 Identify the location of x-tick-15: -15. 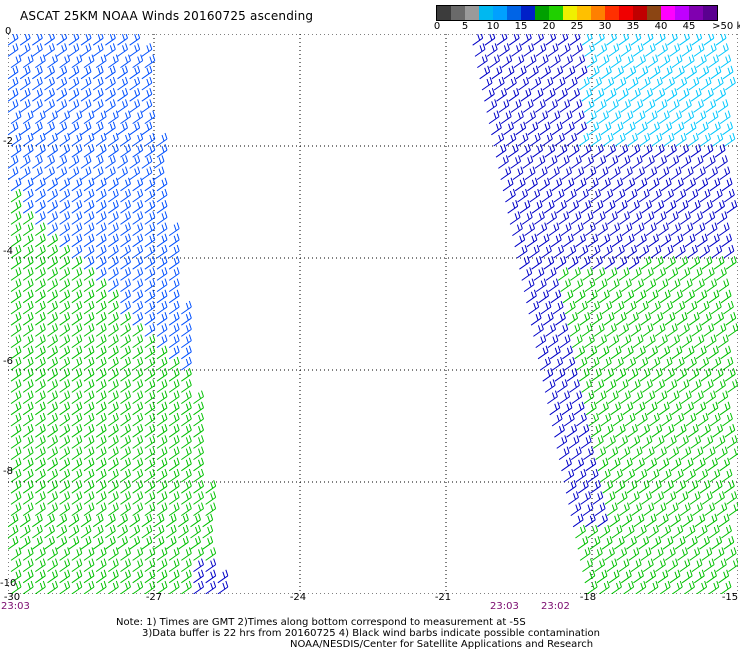
(730, 597).